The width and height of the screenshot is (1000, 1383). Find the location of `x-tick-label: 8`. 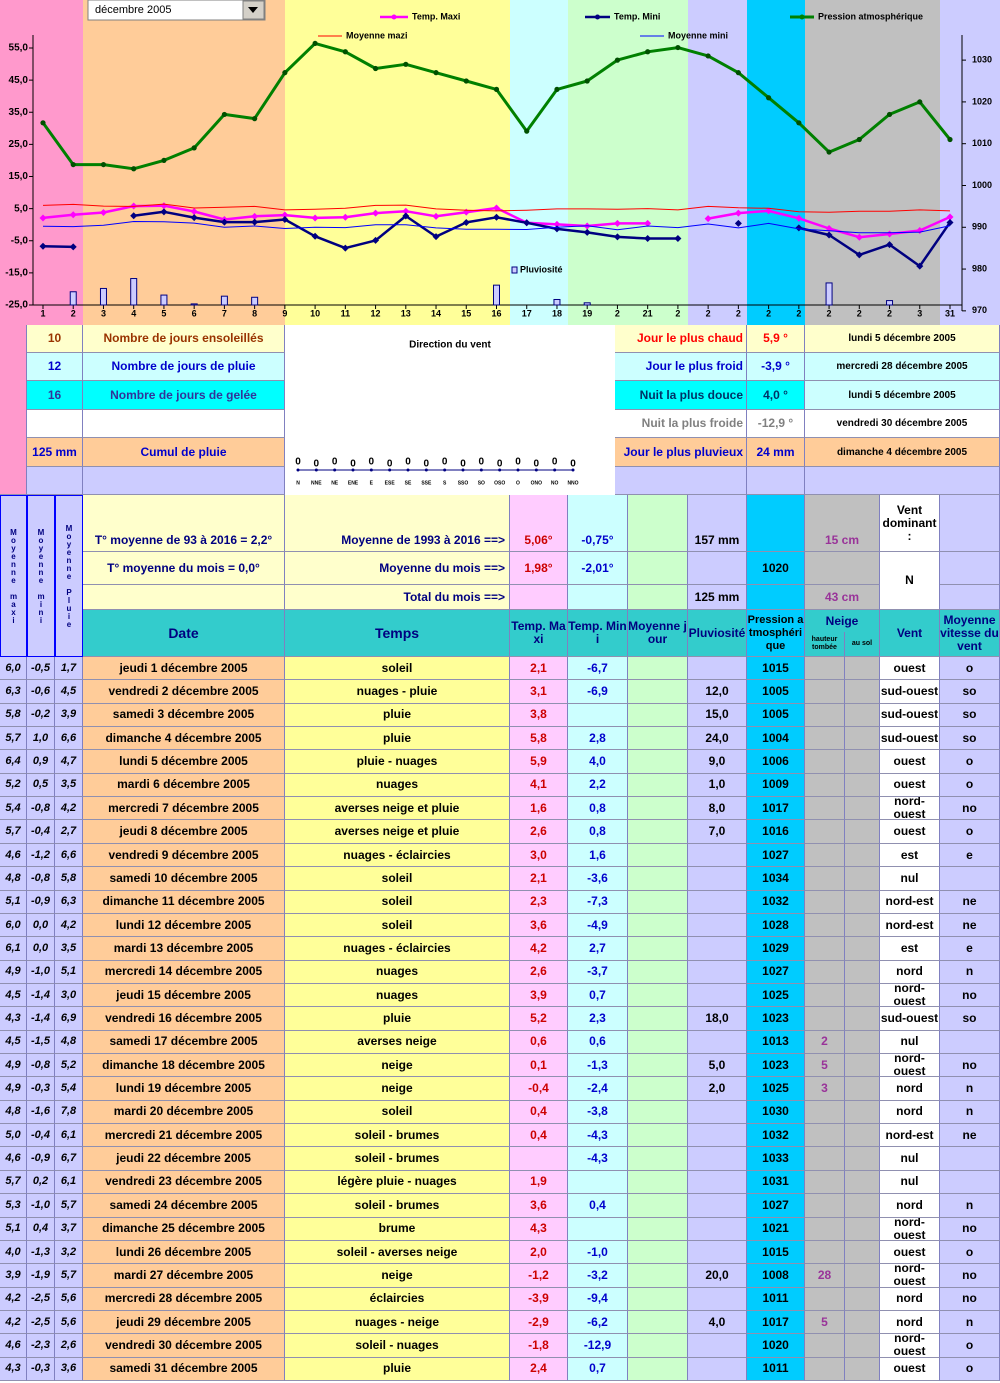

x-tick-label: 8 is located at coordinates (254, 313).